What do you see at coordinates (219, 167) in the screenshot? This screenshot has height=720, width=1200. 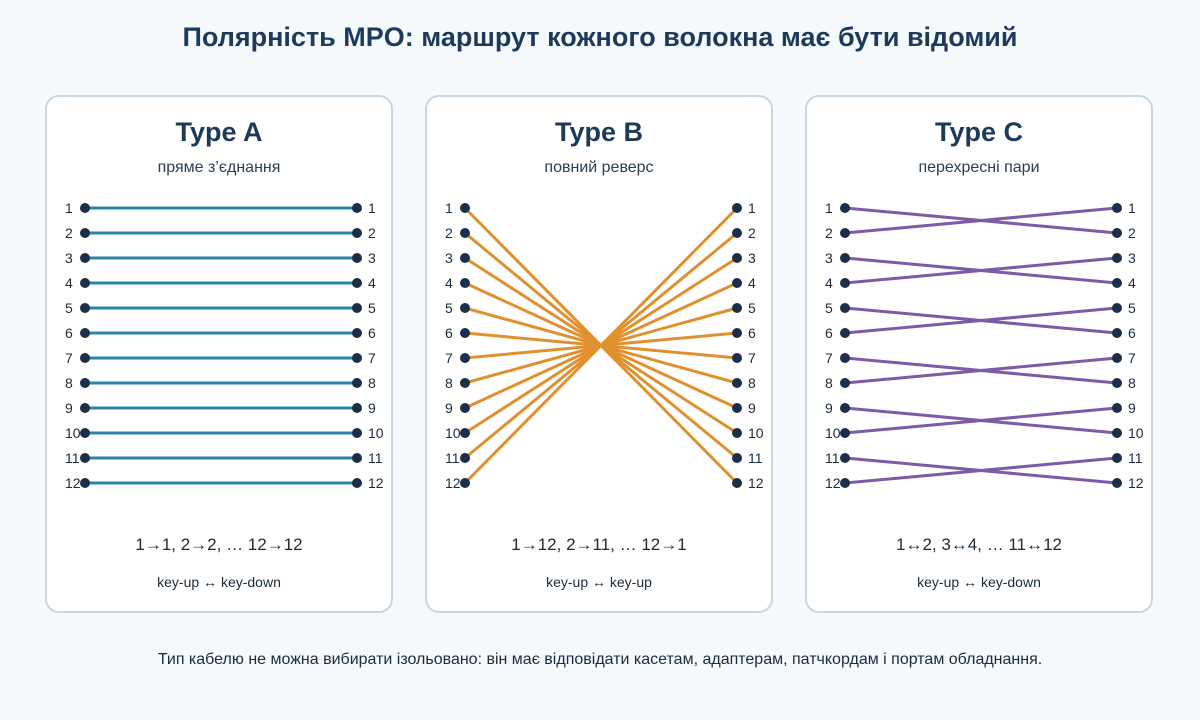 I see `panel-subtitle: пряме з’єднання` at bounding box center [219, 167].